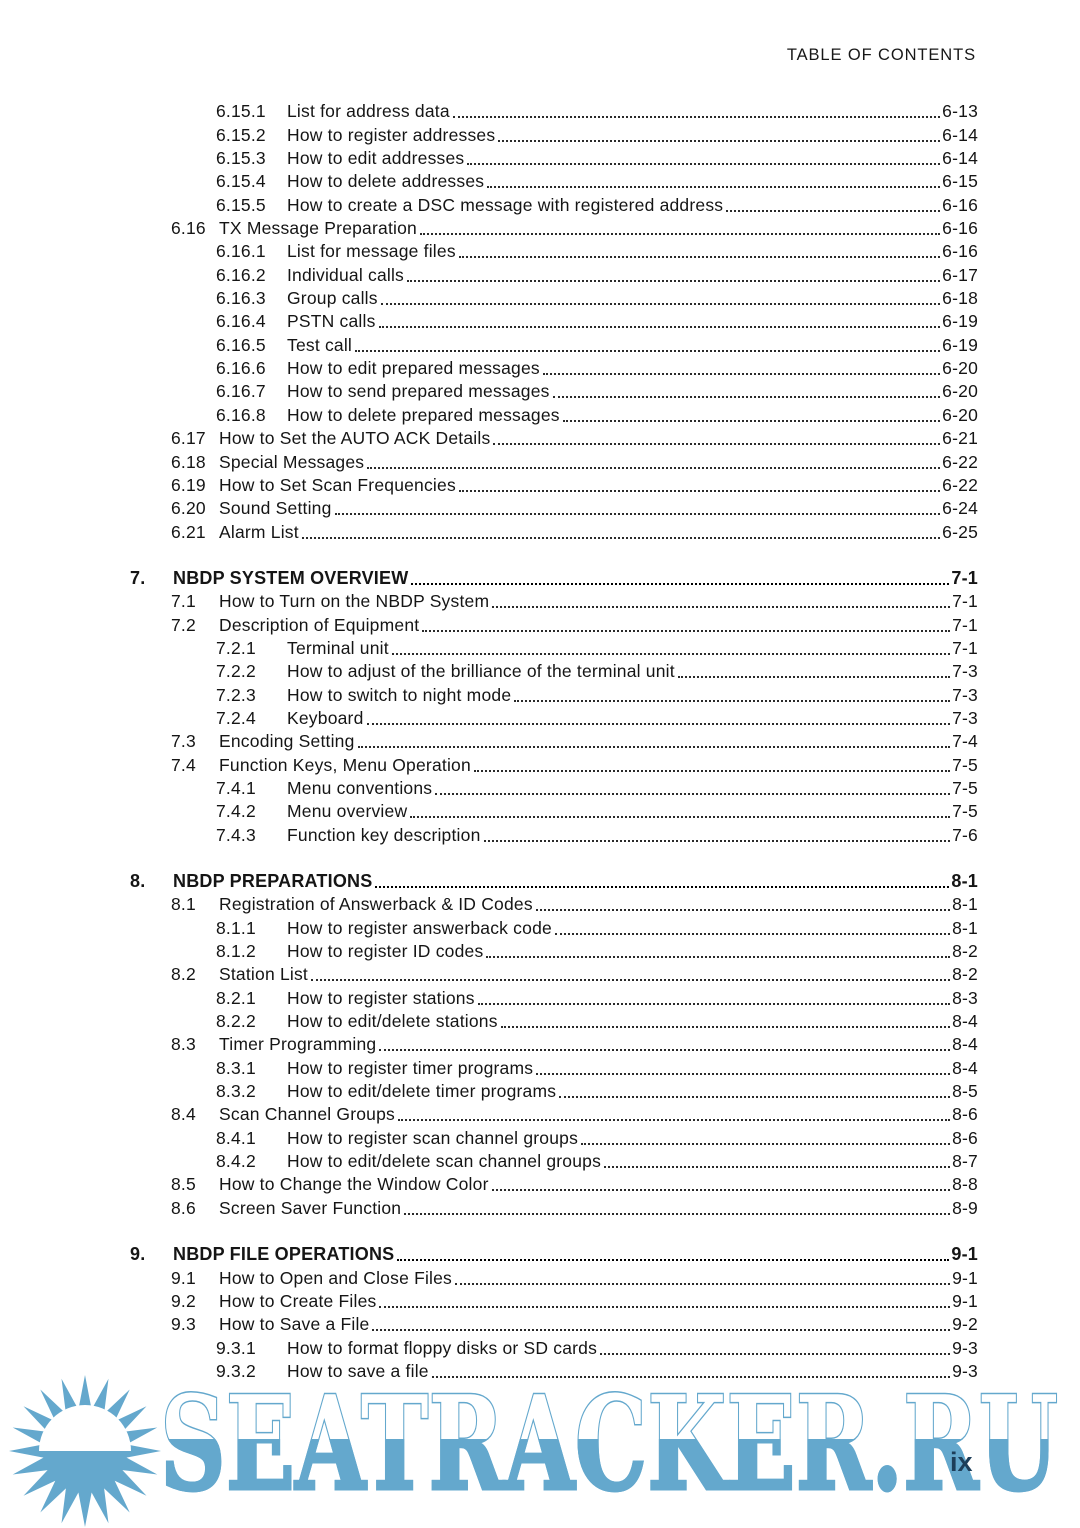 This screenshot has width=1080, height=1528. What do you see at coordinates (965, 1184) in the screenshot?
I see `toc-entry-page: 8-8` at bounding box center [965, 1184].